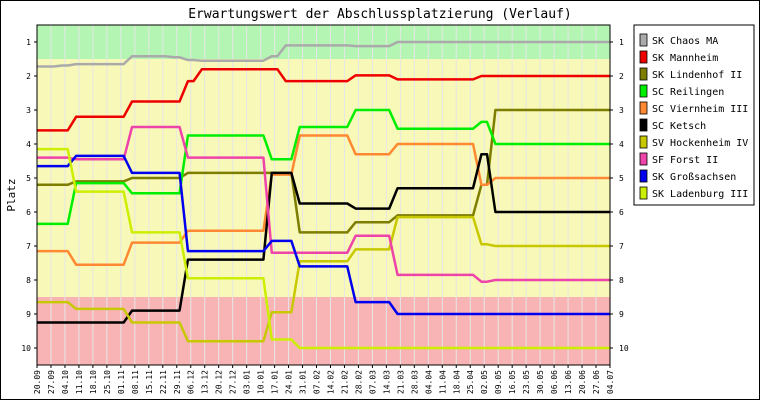  Describe the element at coordinates (51, 382) in the screenshot. I see `x-tick-label: 27.09` at that location.